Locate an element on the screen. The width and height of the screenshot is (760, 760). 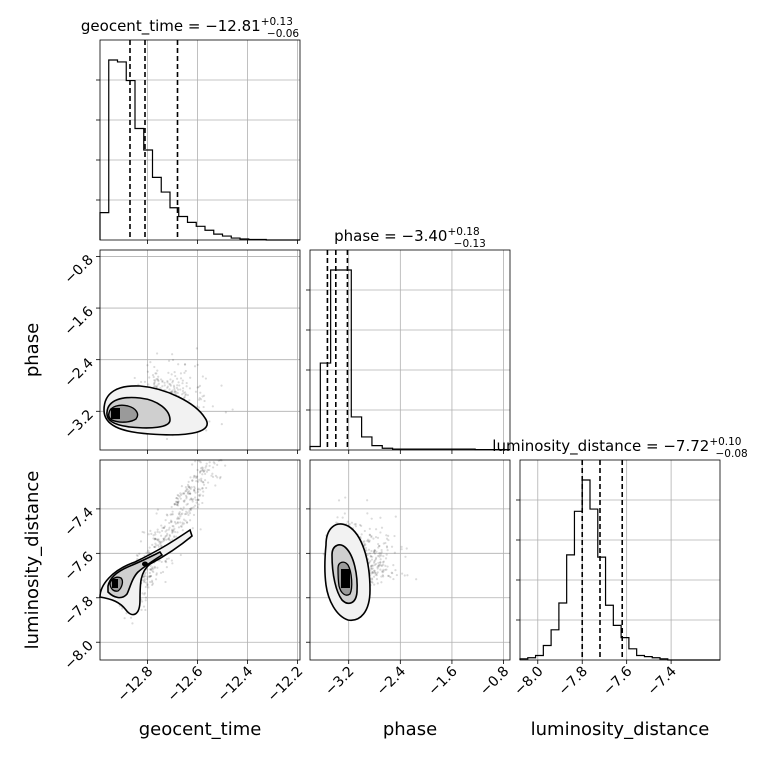
contours-luminosity-distance-vs-phase is located at coordinates (347, 572).